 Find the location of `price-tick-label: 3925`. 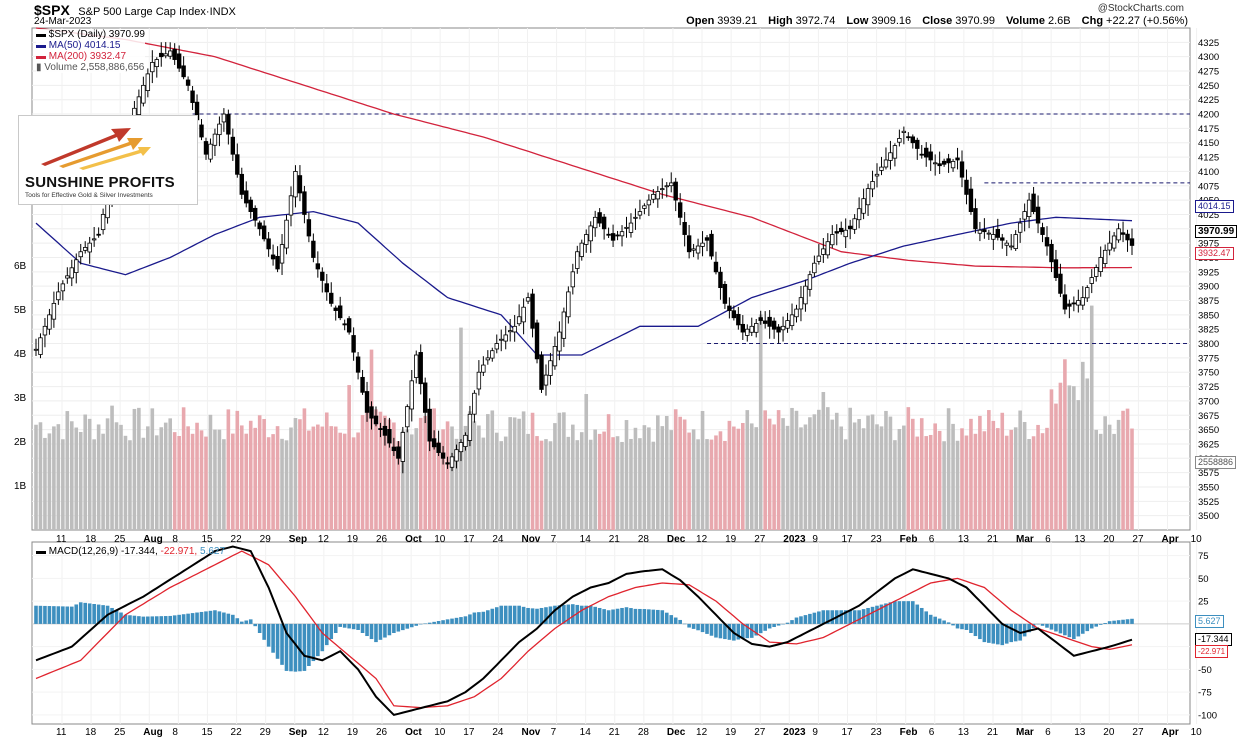

price-tick-label: 3925 is located at coordinates (1208, 272).